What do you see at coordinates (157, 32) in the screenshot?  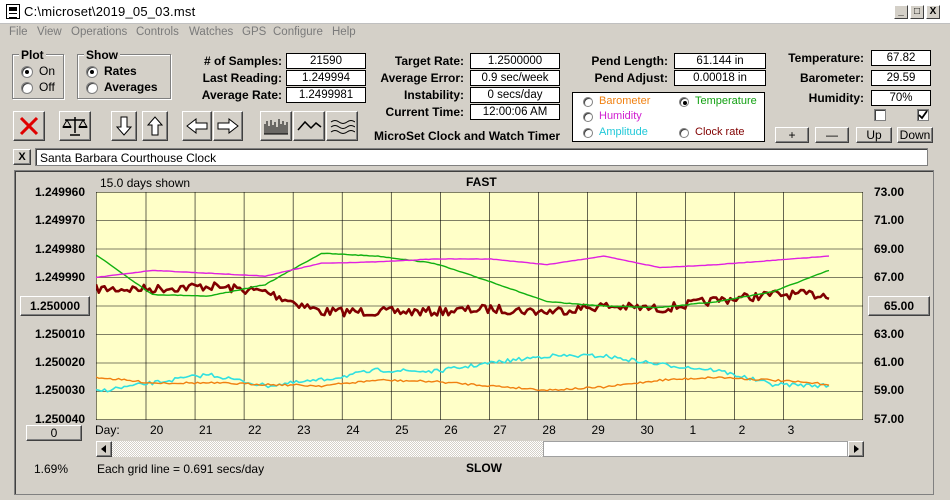 I see `menu-controls: Controls` at bounding box center [157, 32].